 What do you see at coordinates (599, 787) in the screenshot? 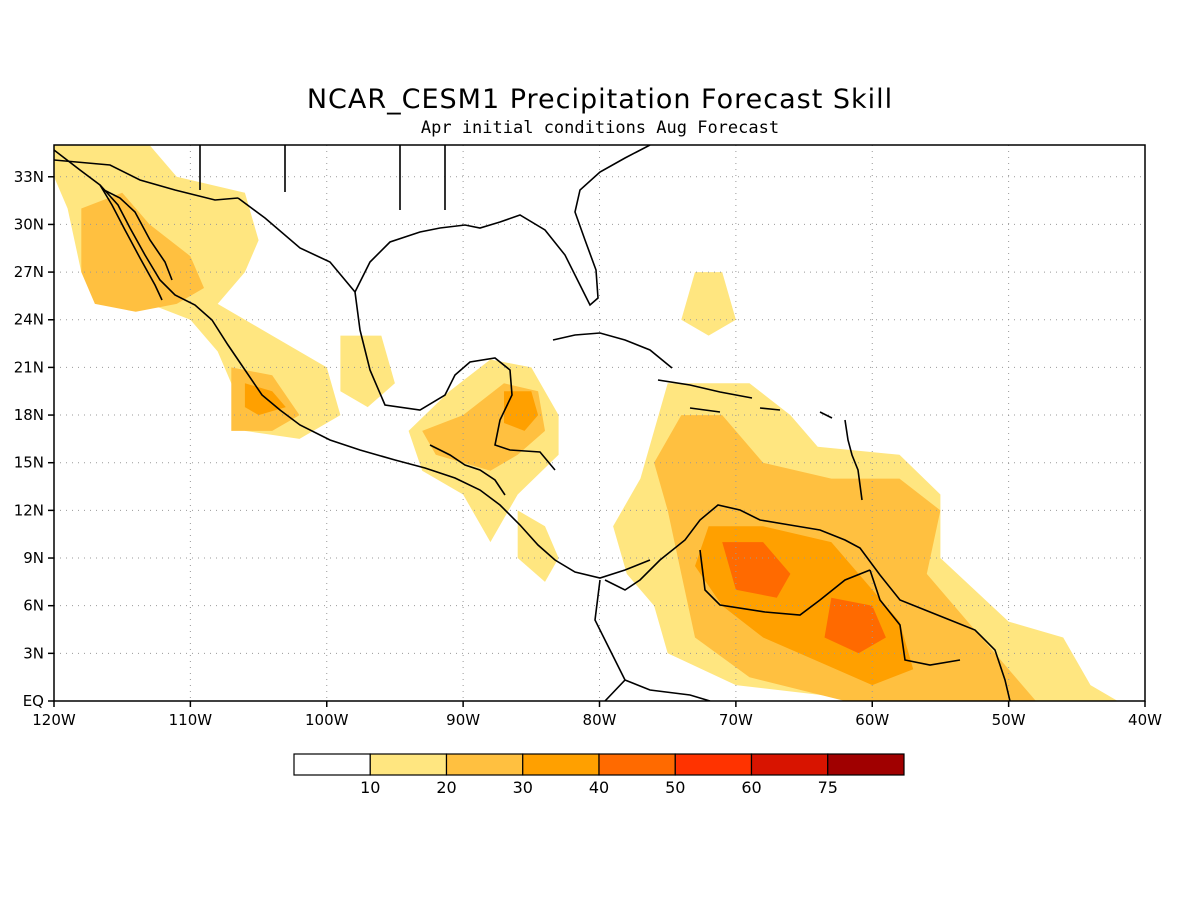
I see `colorbar-label: 40` at bounding box center [599, 787].